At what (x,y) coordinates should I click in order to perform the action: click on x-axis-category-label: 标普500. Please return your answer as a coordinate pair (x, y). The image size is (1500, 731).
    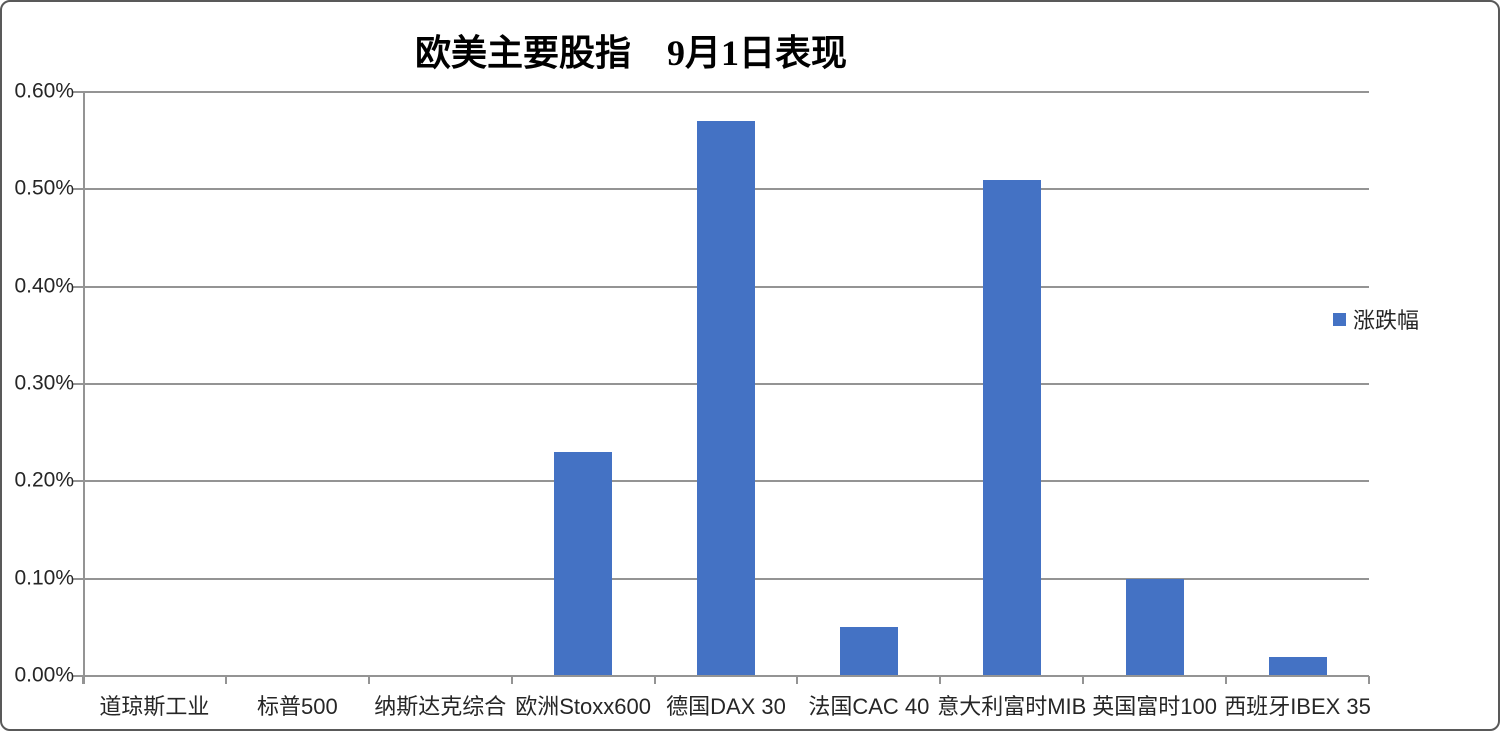
    Looking at the image, I should click on (297, 706).